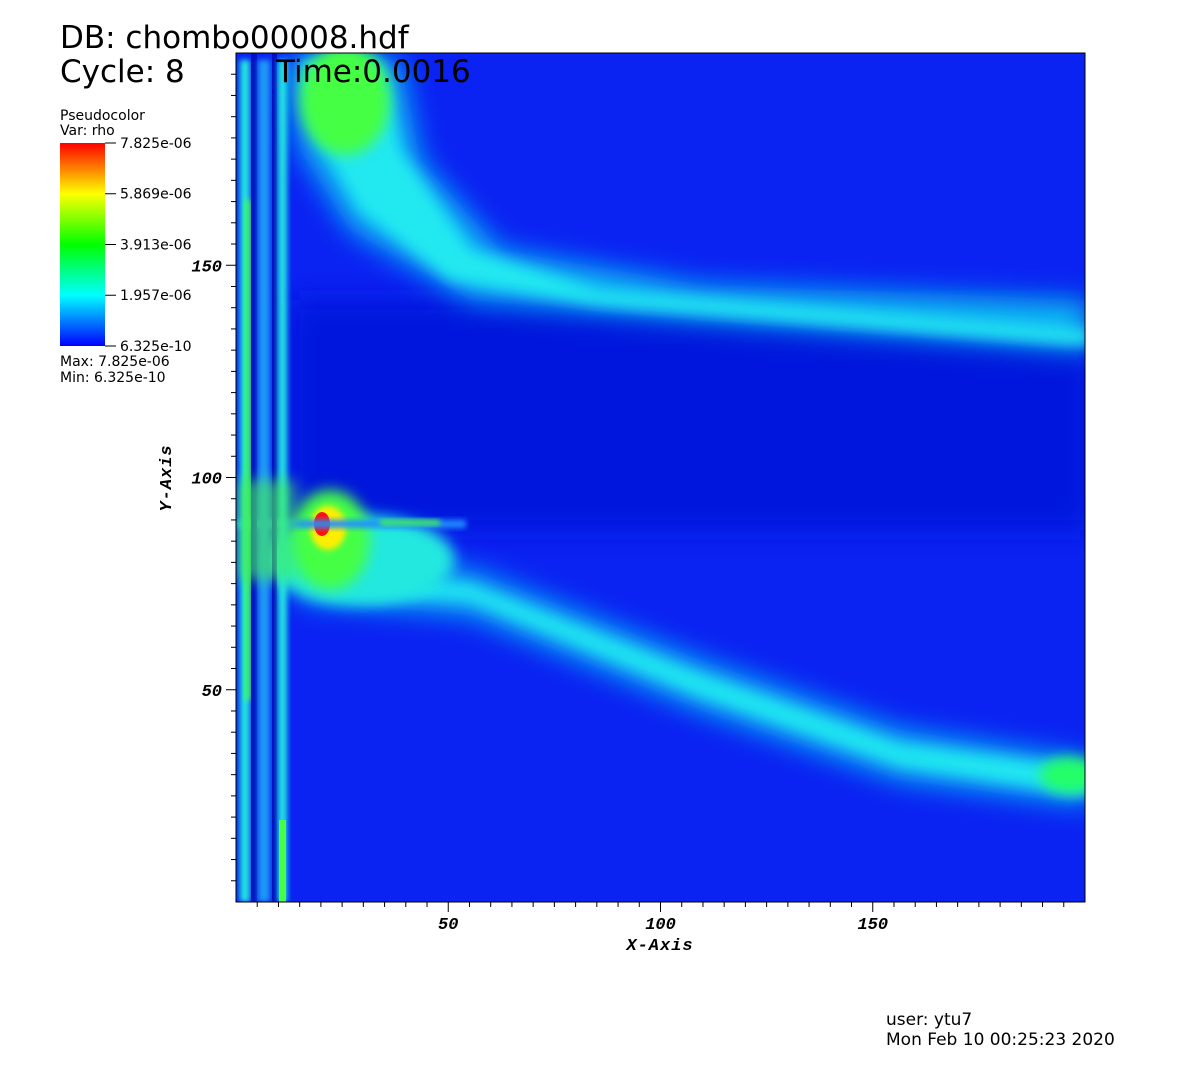  I want to click on y-tick-label: 50, so click(212, 692).